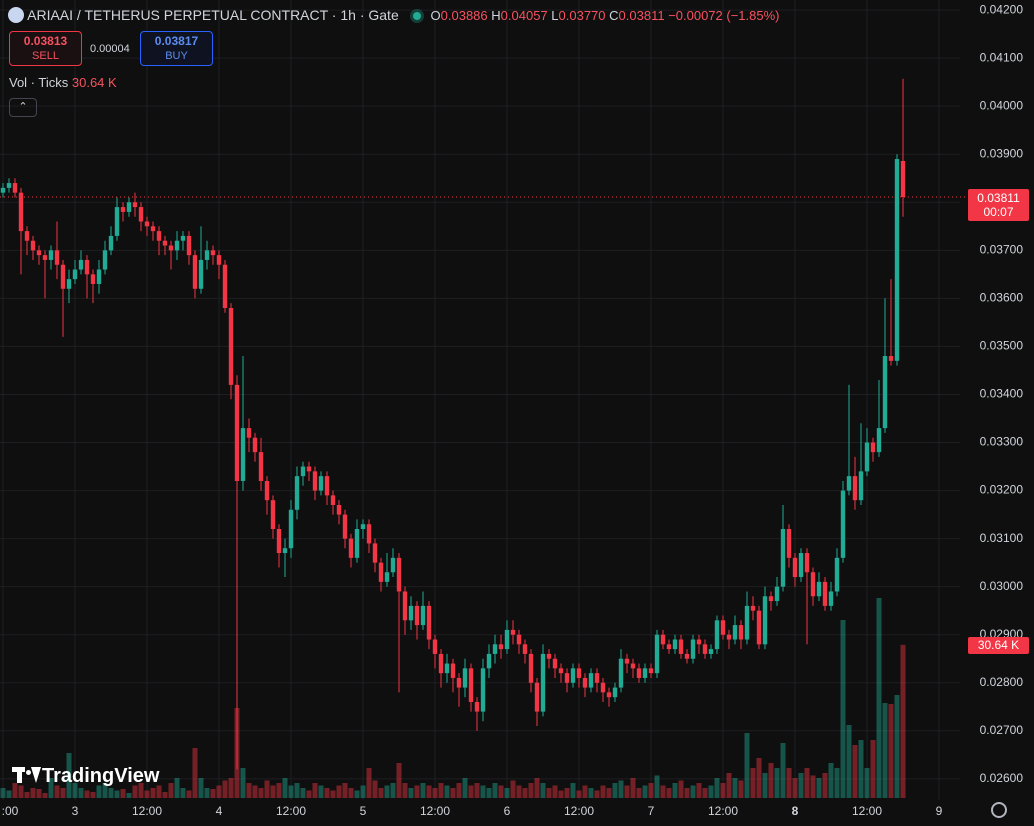  I want to click on sell-button: 0.03813 SELL, so click(45, 48).